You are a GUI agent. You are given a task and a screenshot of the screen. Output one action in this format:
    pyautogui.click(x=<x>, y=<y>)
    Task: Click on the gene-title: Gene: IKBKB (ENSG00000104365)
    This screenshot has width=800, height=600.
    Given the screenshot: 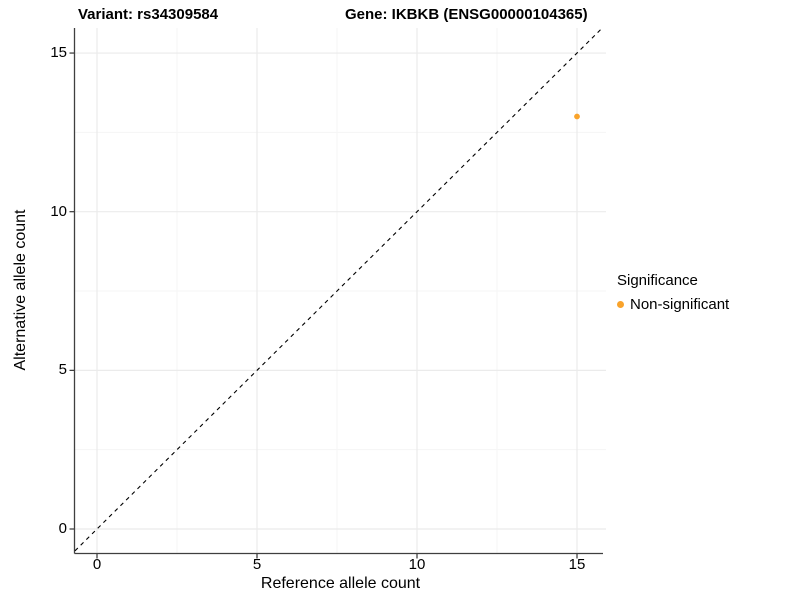 What is the action you would take?
    pyautogui.click(x=466, y=14)
    